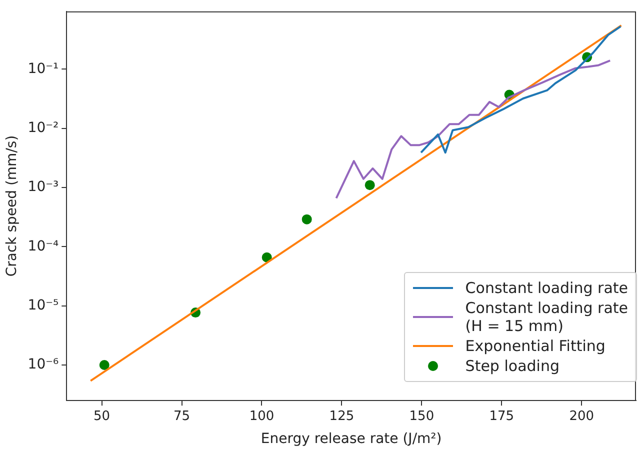  What do you see at coordinates (581, 416) in the screenshot?
I see `x-tick-label: 200` at bounding box center [581, 416].